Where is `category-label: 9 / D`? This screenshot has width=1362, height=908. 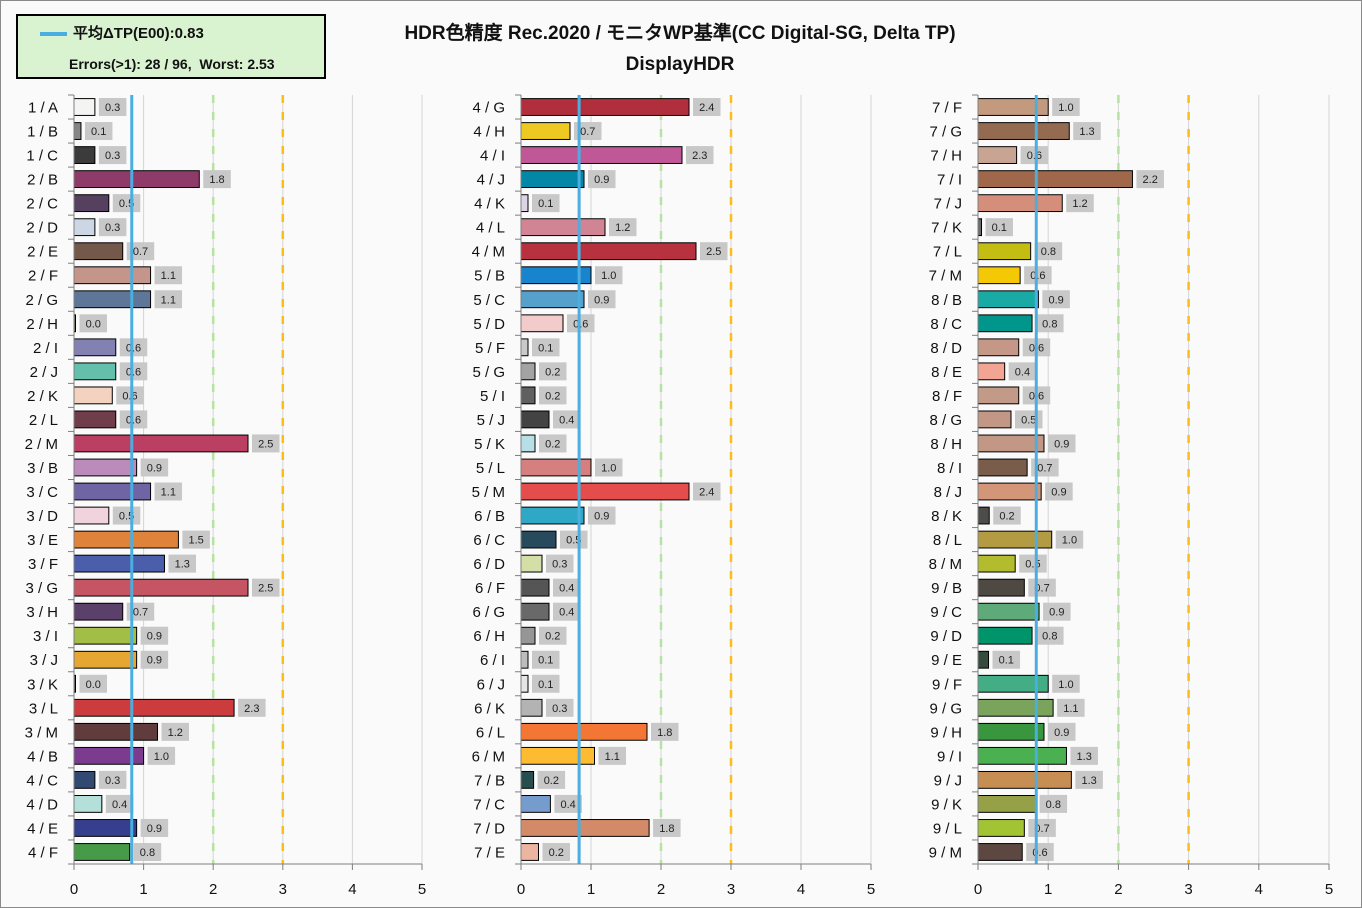
category-label: 9 / D is located at coordinates (946, 636).